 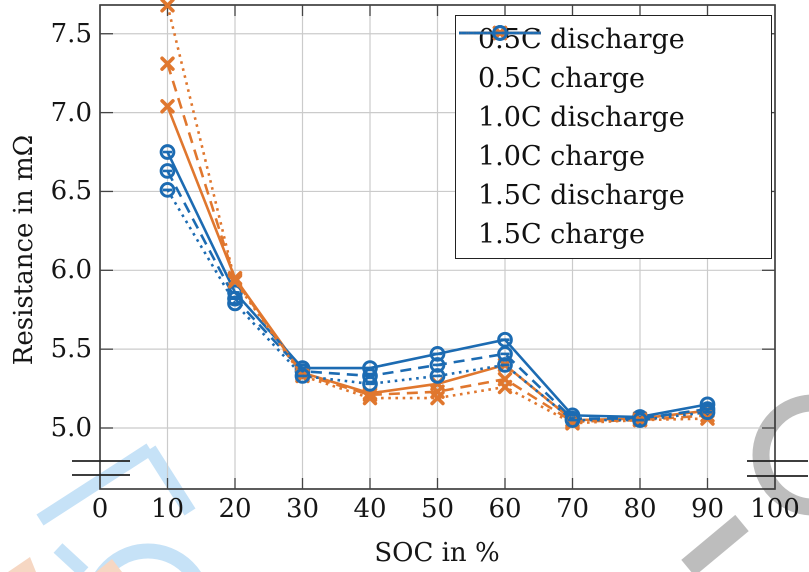 What do you see at coordinates (71, 270) in the screenshot?
I see `y-tick-label: 6.0` at bounding box center [71, 270].